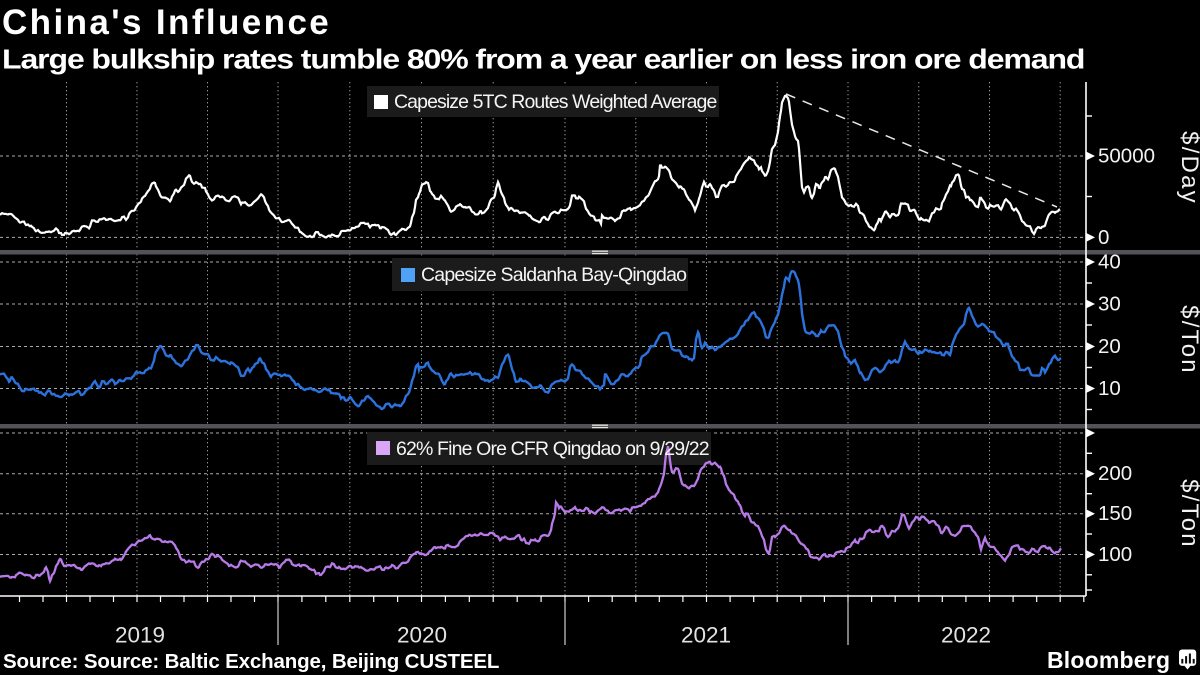 This screenshot has height=675, width=1200. I want to click on svg-text: 10, so click(1109, 388).